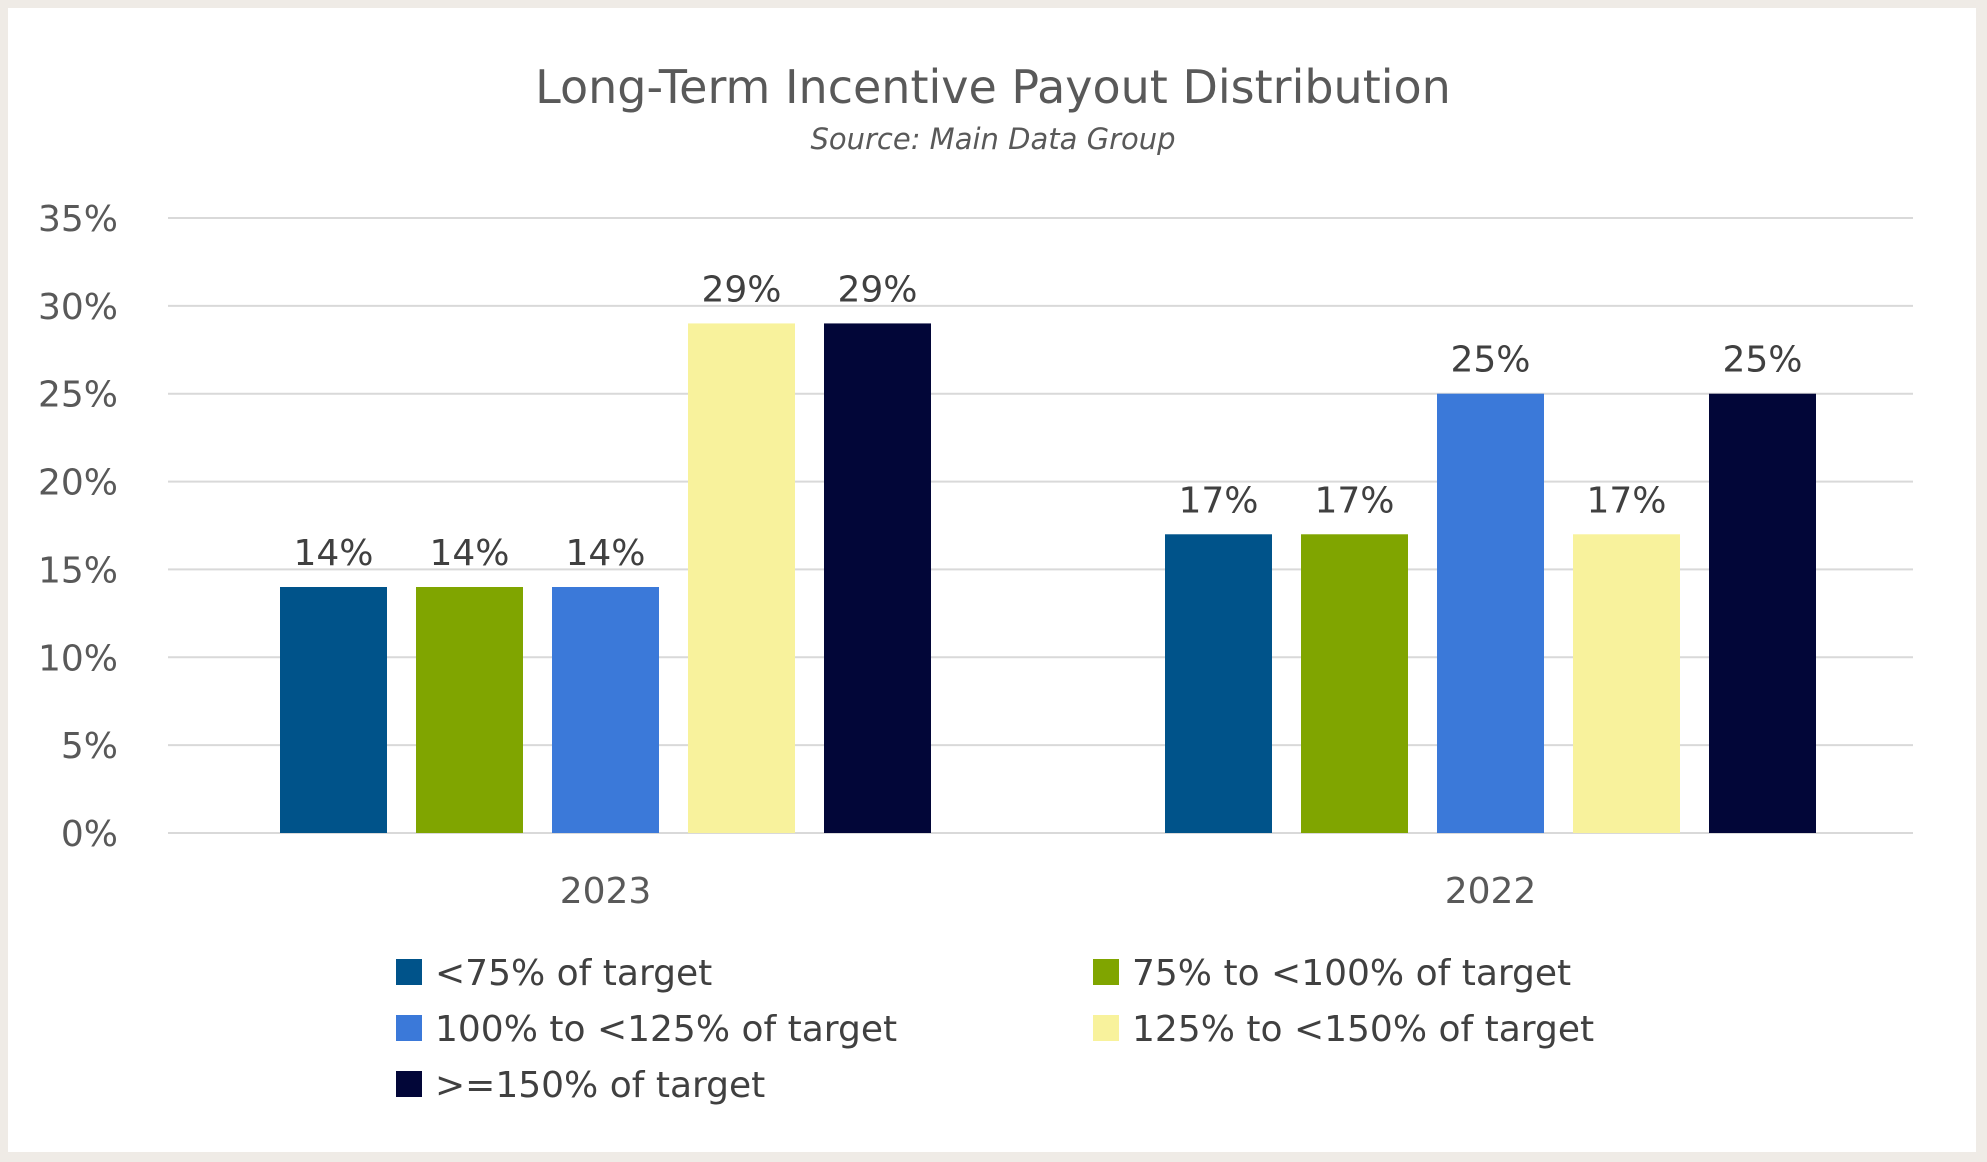 This screenshot has width=1987, height=1162. Describe the element at coordinates (992, 139) in the screenshot. I see `chart-subtitle: Source: Main Data Group` at that location.